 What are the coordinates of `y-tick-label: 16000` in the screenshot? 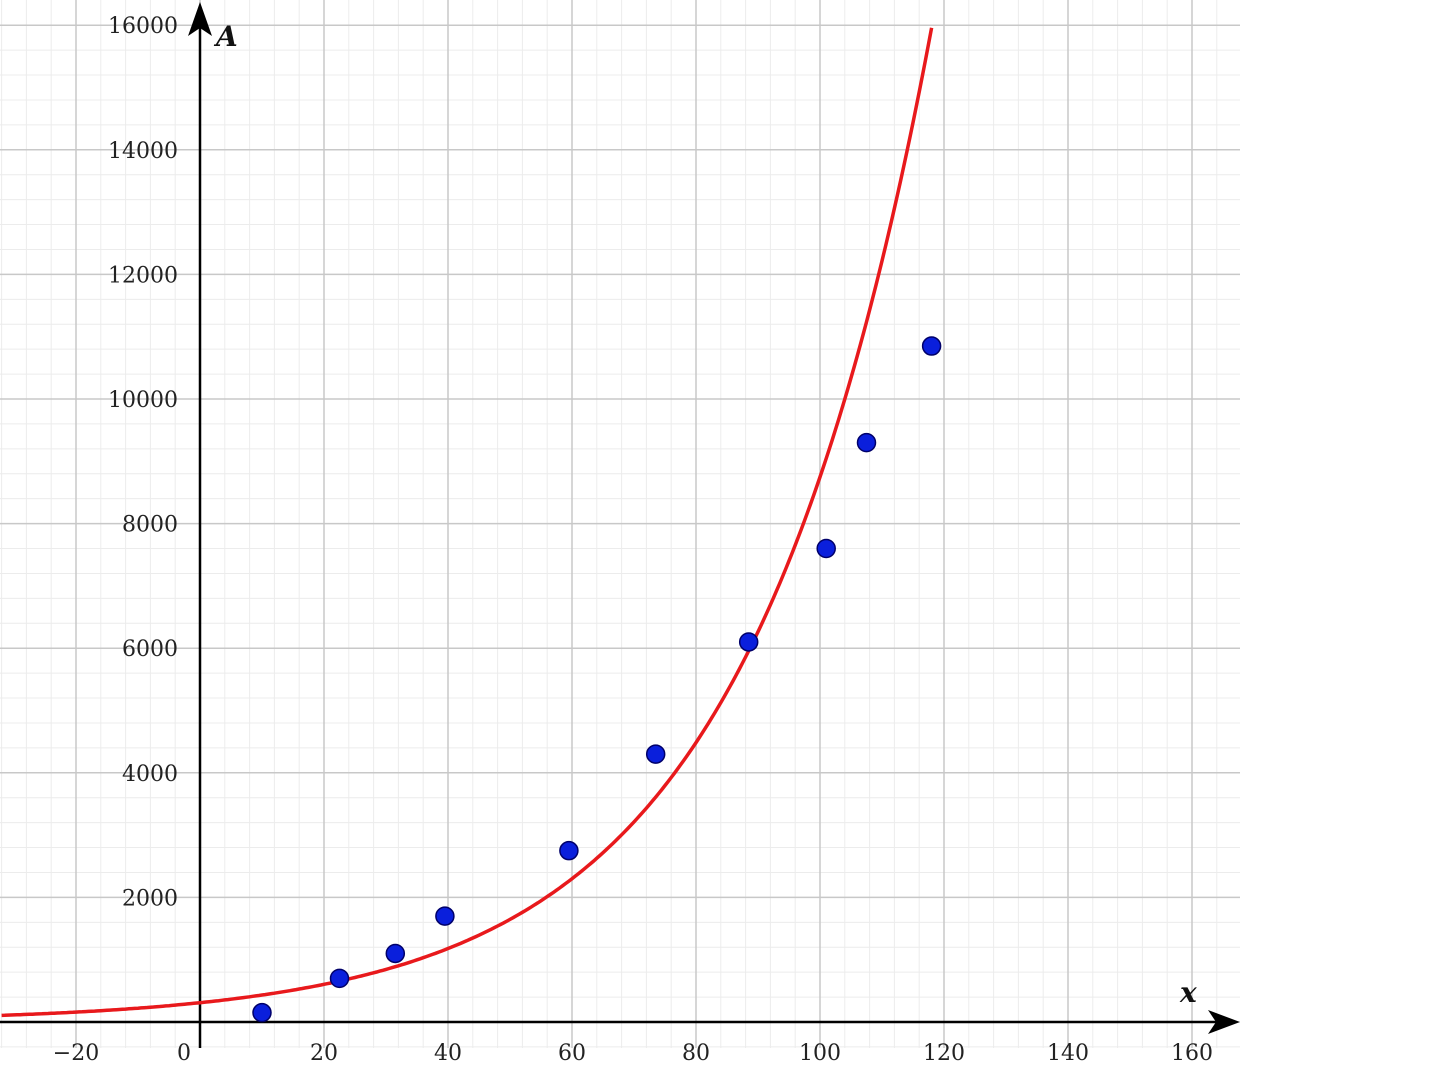 It's located at (143, 26).